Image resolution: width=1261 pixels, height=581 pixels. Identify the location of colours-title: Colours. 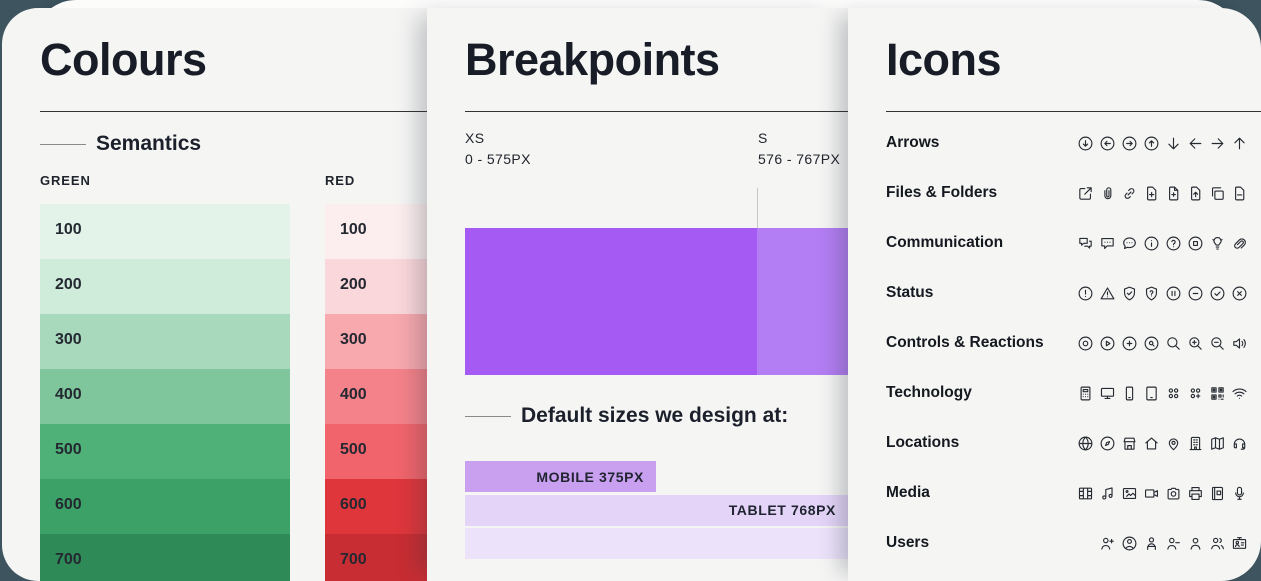
(123, 59).